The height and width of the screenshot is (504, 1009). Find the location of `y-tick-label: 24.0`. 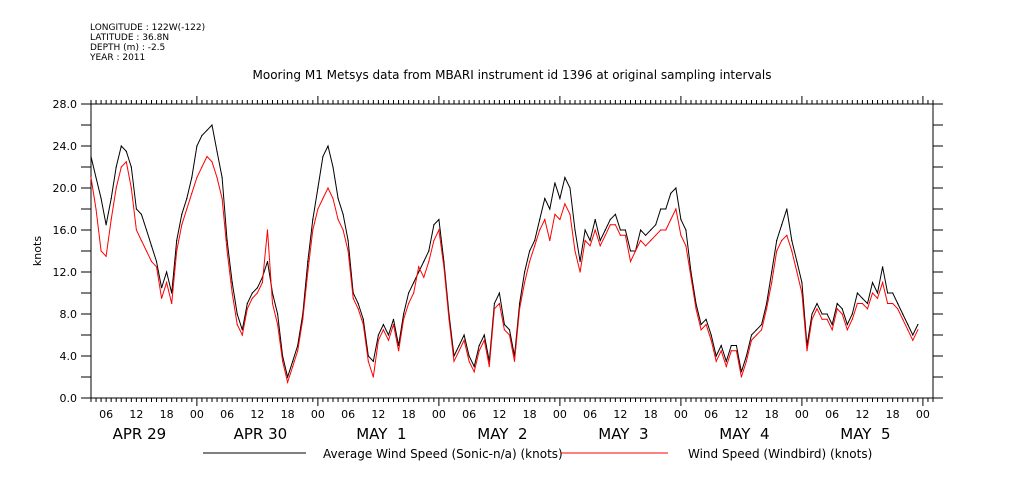

y-tick-label: 24.0 is located at coordinates (65, 146).